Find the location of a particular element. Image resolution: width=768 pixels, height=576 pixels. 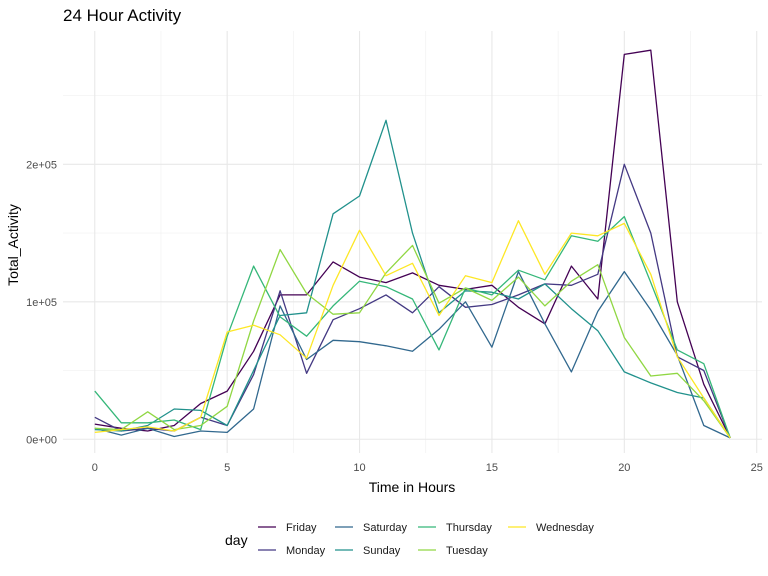

legend-label-friday: Friday is located at coordinates (301, 528).